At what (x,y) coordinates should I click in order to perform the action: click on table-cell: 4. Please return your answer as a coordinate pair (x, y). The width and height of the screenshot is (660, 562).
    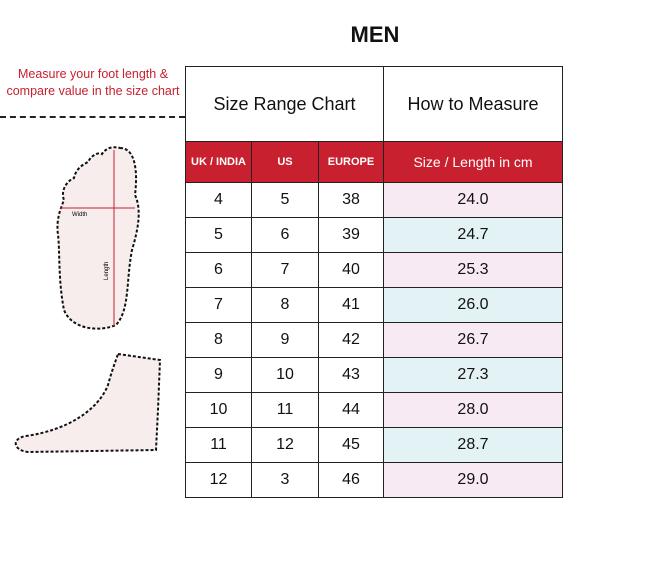
    Looking at the image, I should click on (218, 200).